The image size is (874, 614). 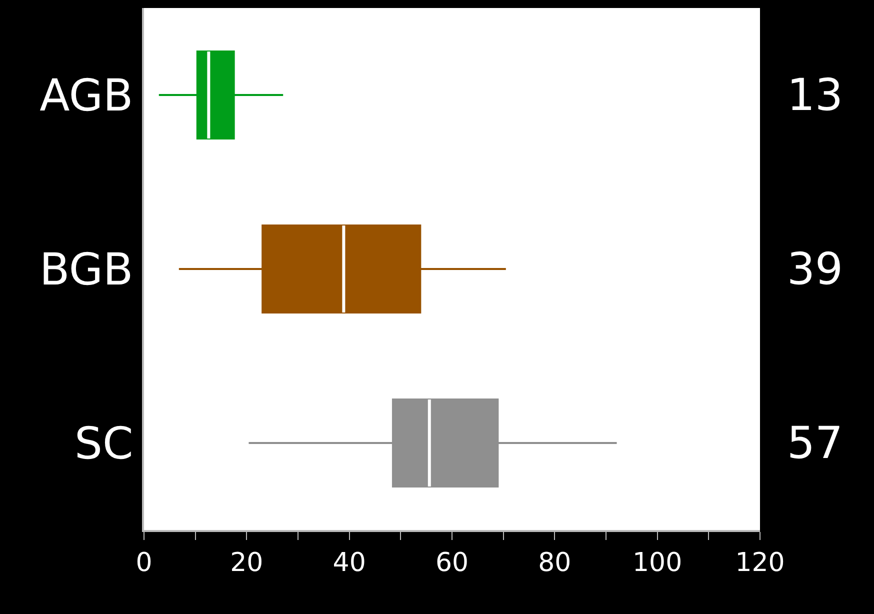 What do you see at coordinates (144, 563) in the screenshot?
I see `x-tick-label: 0` at bounding box center [144, 563].